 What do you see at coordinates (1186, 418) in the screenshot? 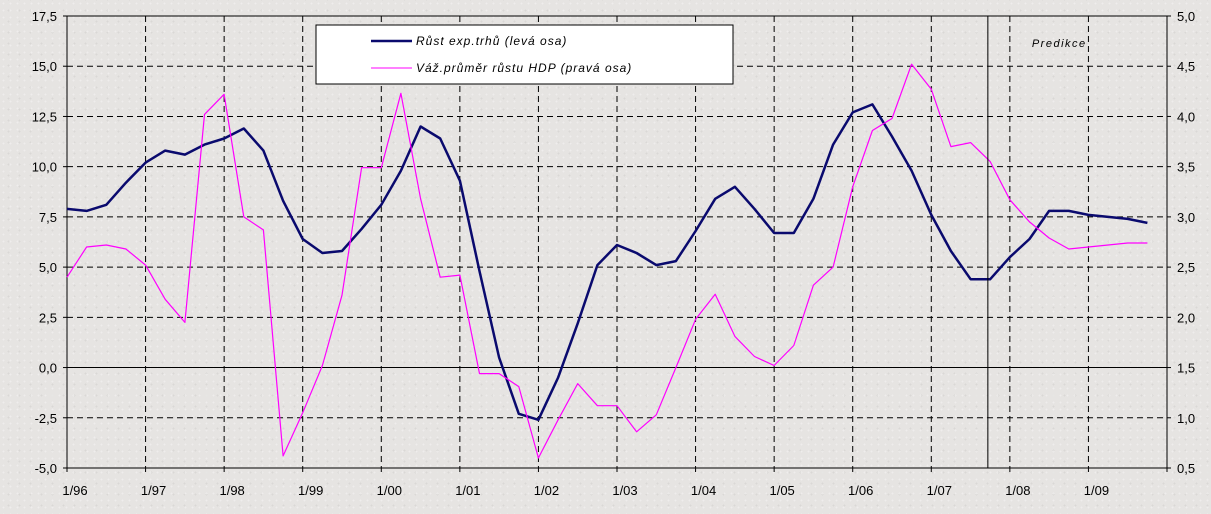
I see `right-tick-label: 1,0` at bounding box center [1186, 418].